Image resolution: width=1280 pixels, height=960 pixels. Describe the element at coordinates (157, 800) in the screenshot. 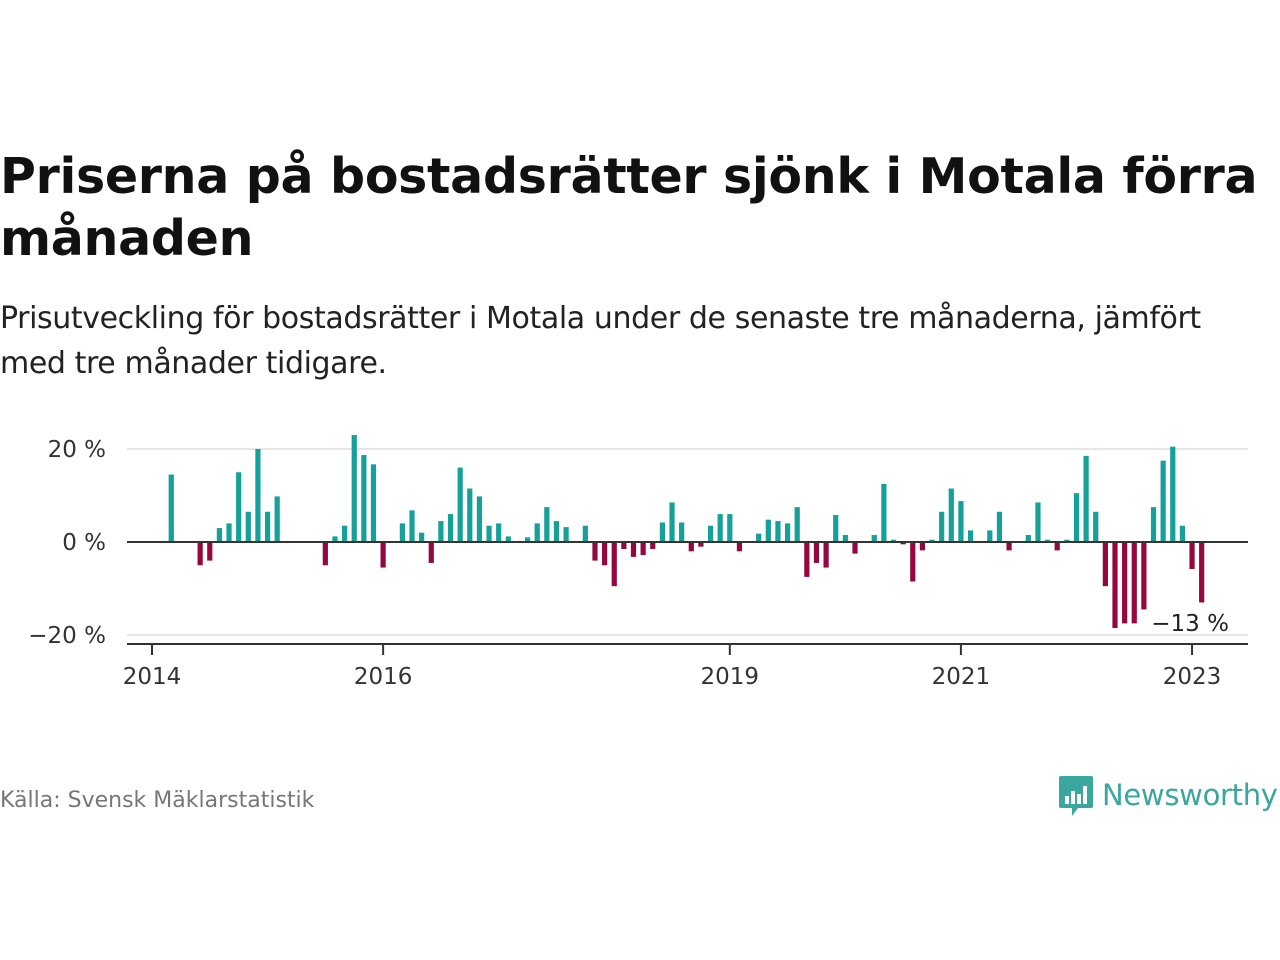

I see `source-text: Källa: Svensk Mäklarstatistik` at that location.